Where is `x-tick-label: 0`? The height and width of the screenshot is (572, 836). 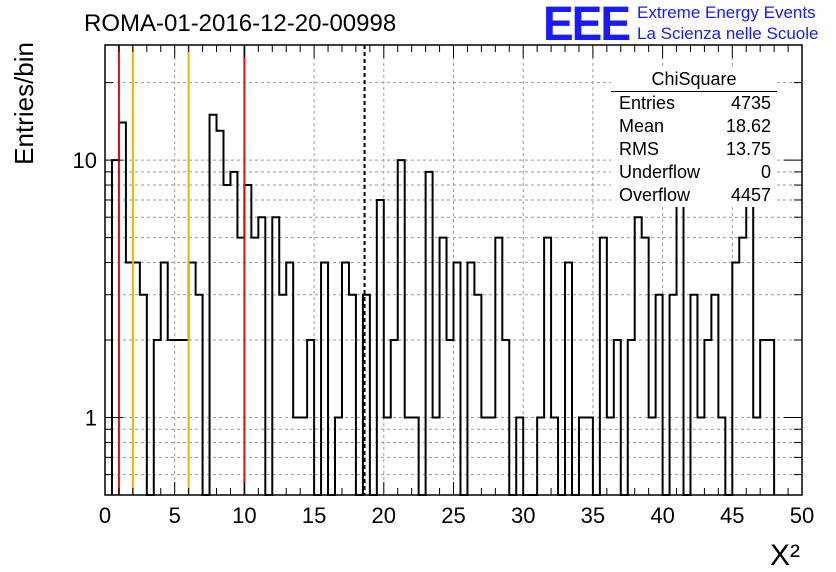 x-tick-label: 0 is located at coordinates (105, 515).